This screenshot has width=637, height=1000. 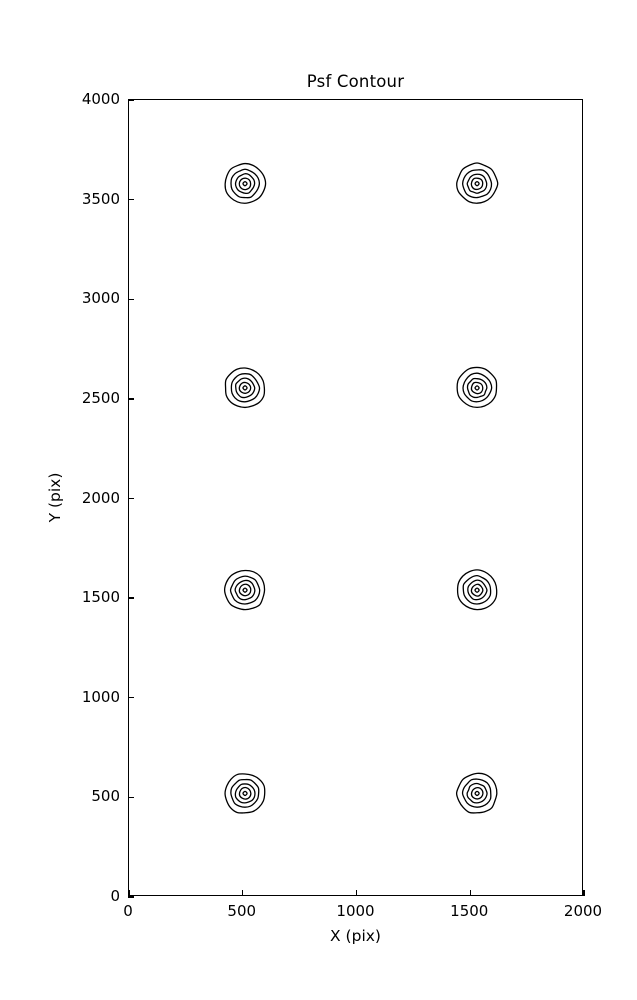 What do you see at coordinates (100, 597) in the screenshot?
I see `y-tick-label: 1500` at bounding box center [100, 597].